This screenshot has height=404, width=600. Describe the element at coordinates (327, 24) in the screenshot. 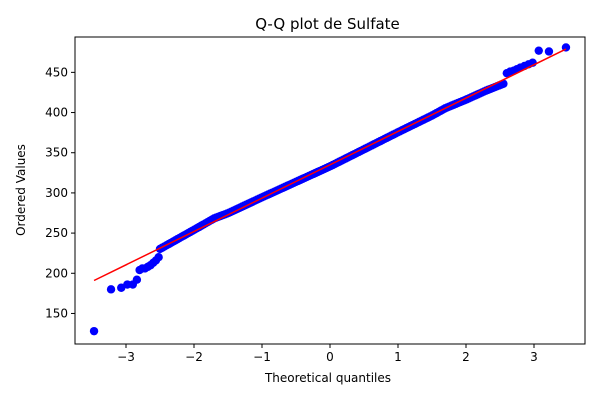

I see `chart-title: Q-Q plot de Sulfate` at that location.